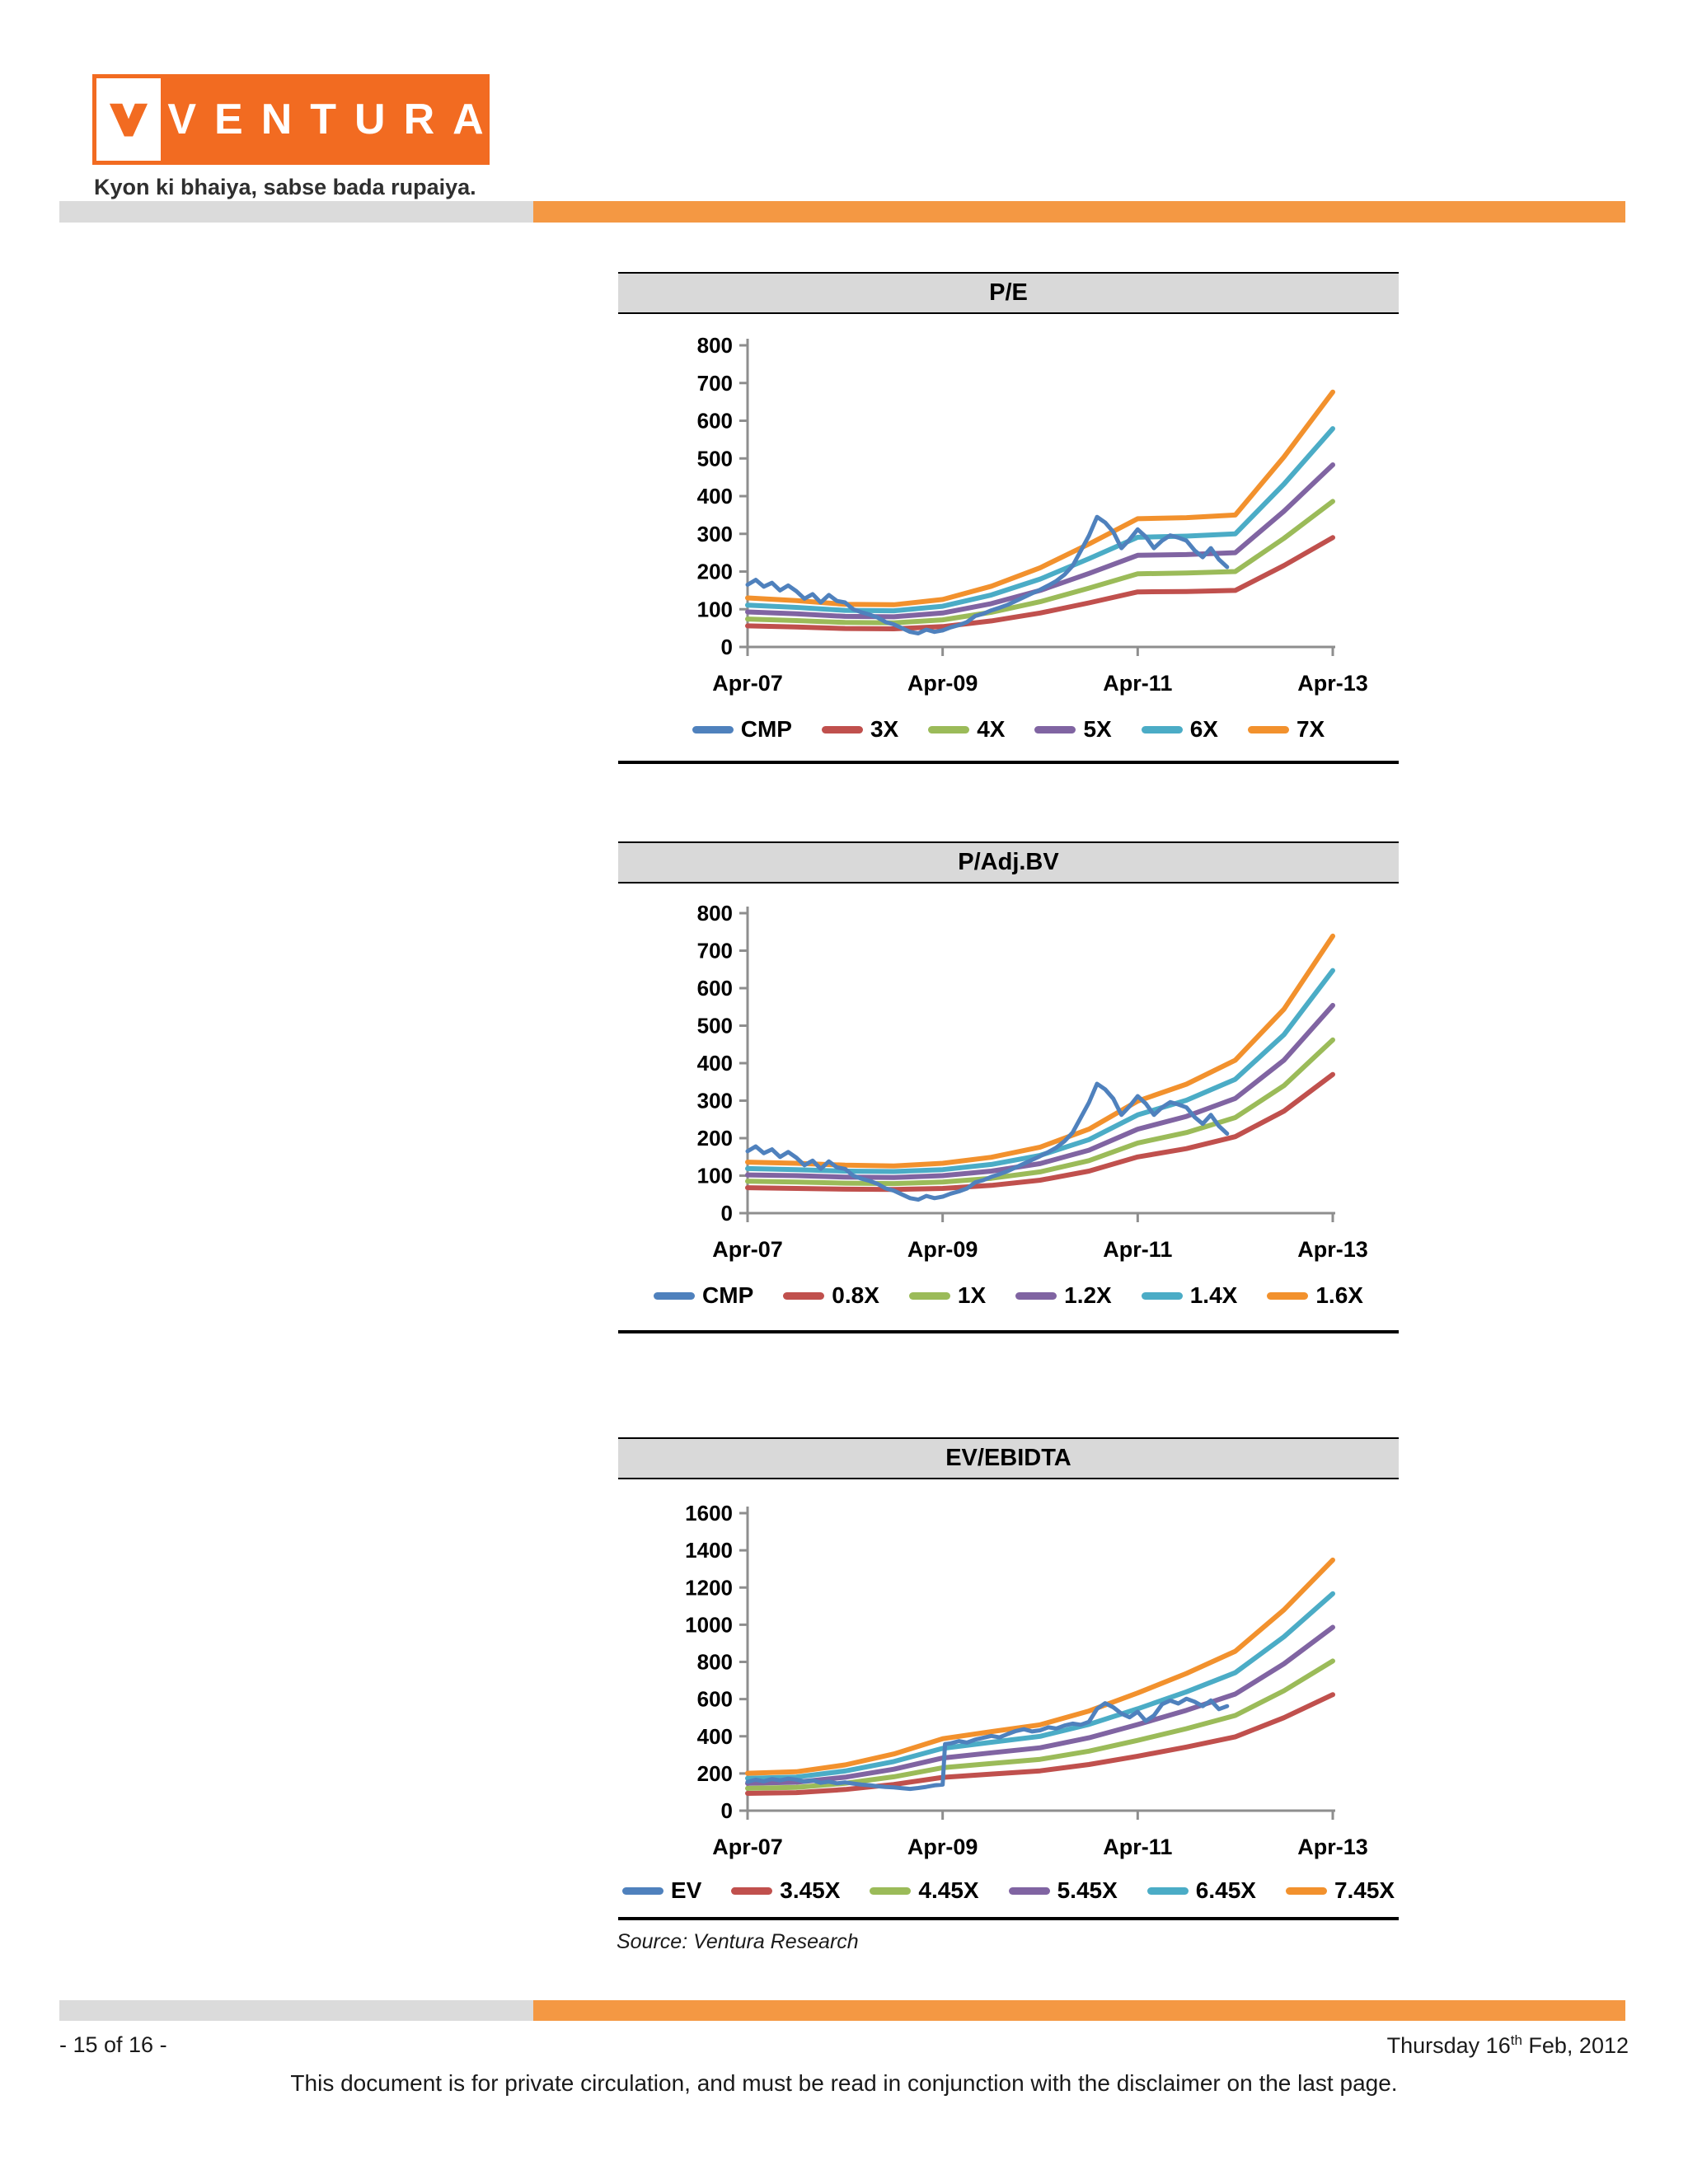 The width and height of the screenshot is (1688, 2184). What do you see at coordinates (1088, 1890) in the screenshot?
I see `legend-label: 5.45X` at bounding box center [1088, 1890].